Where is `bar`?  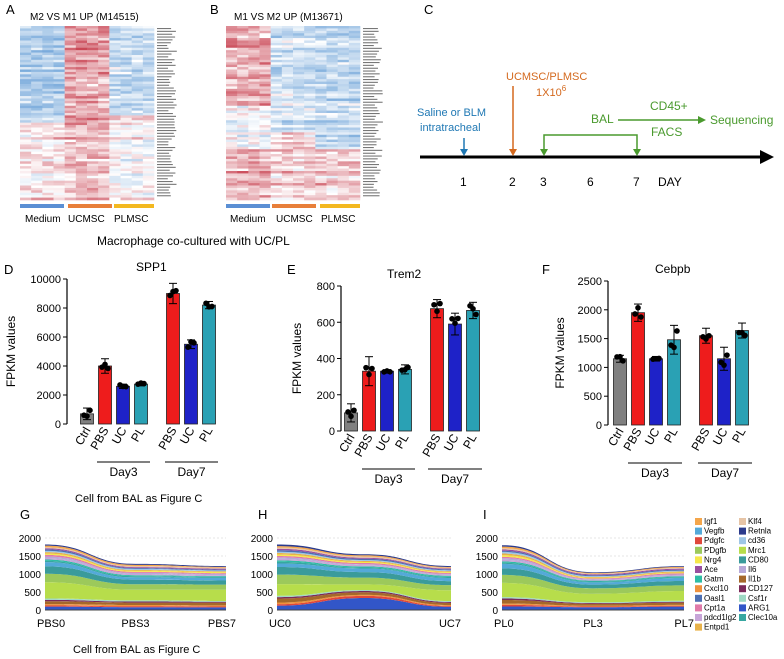 bar is located at coordinates (173, 359).